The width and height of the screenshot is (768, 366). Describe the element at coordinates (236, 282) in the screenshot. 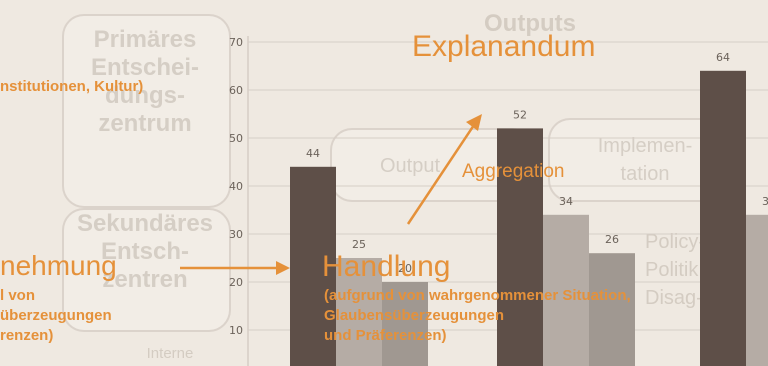

I see `y-tick-label: 20` at that location.